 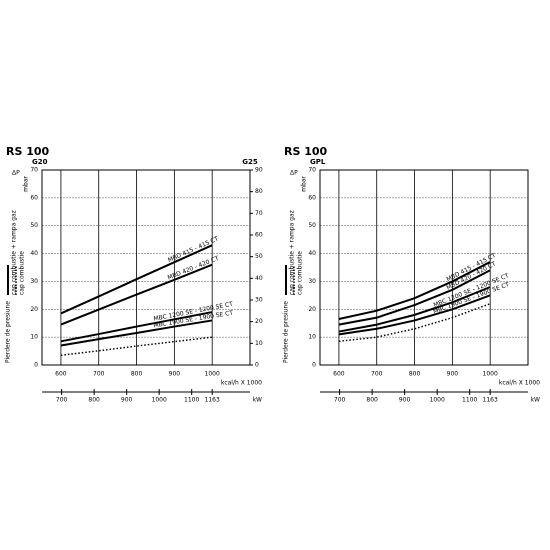 I want to click on y2-tick-label: 20, so click(x=259, y=321).